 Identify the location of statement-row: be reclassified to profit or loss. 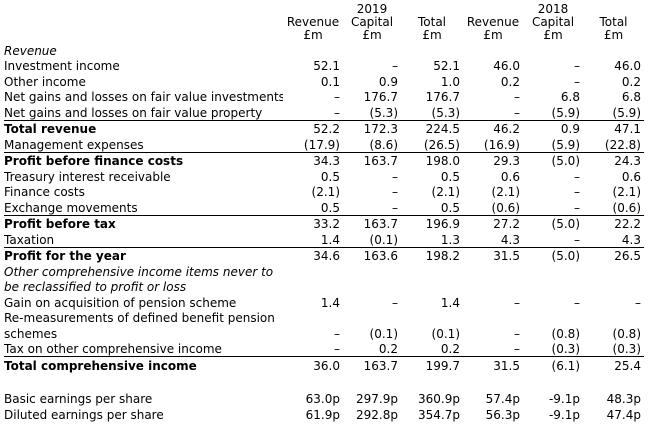
(324, 287).